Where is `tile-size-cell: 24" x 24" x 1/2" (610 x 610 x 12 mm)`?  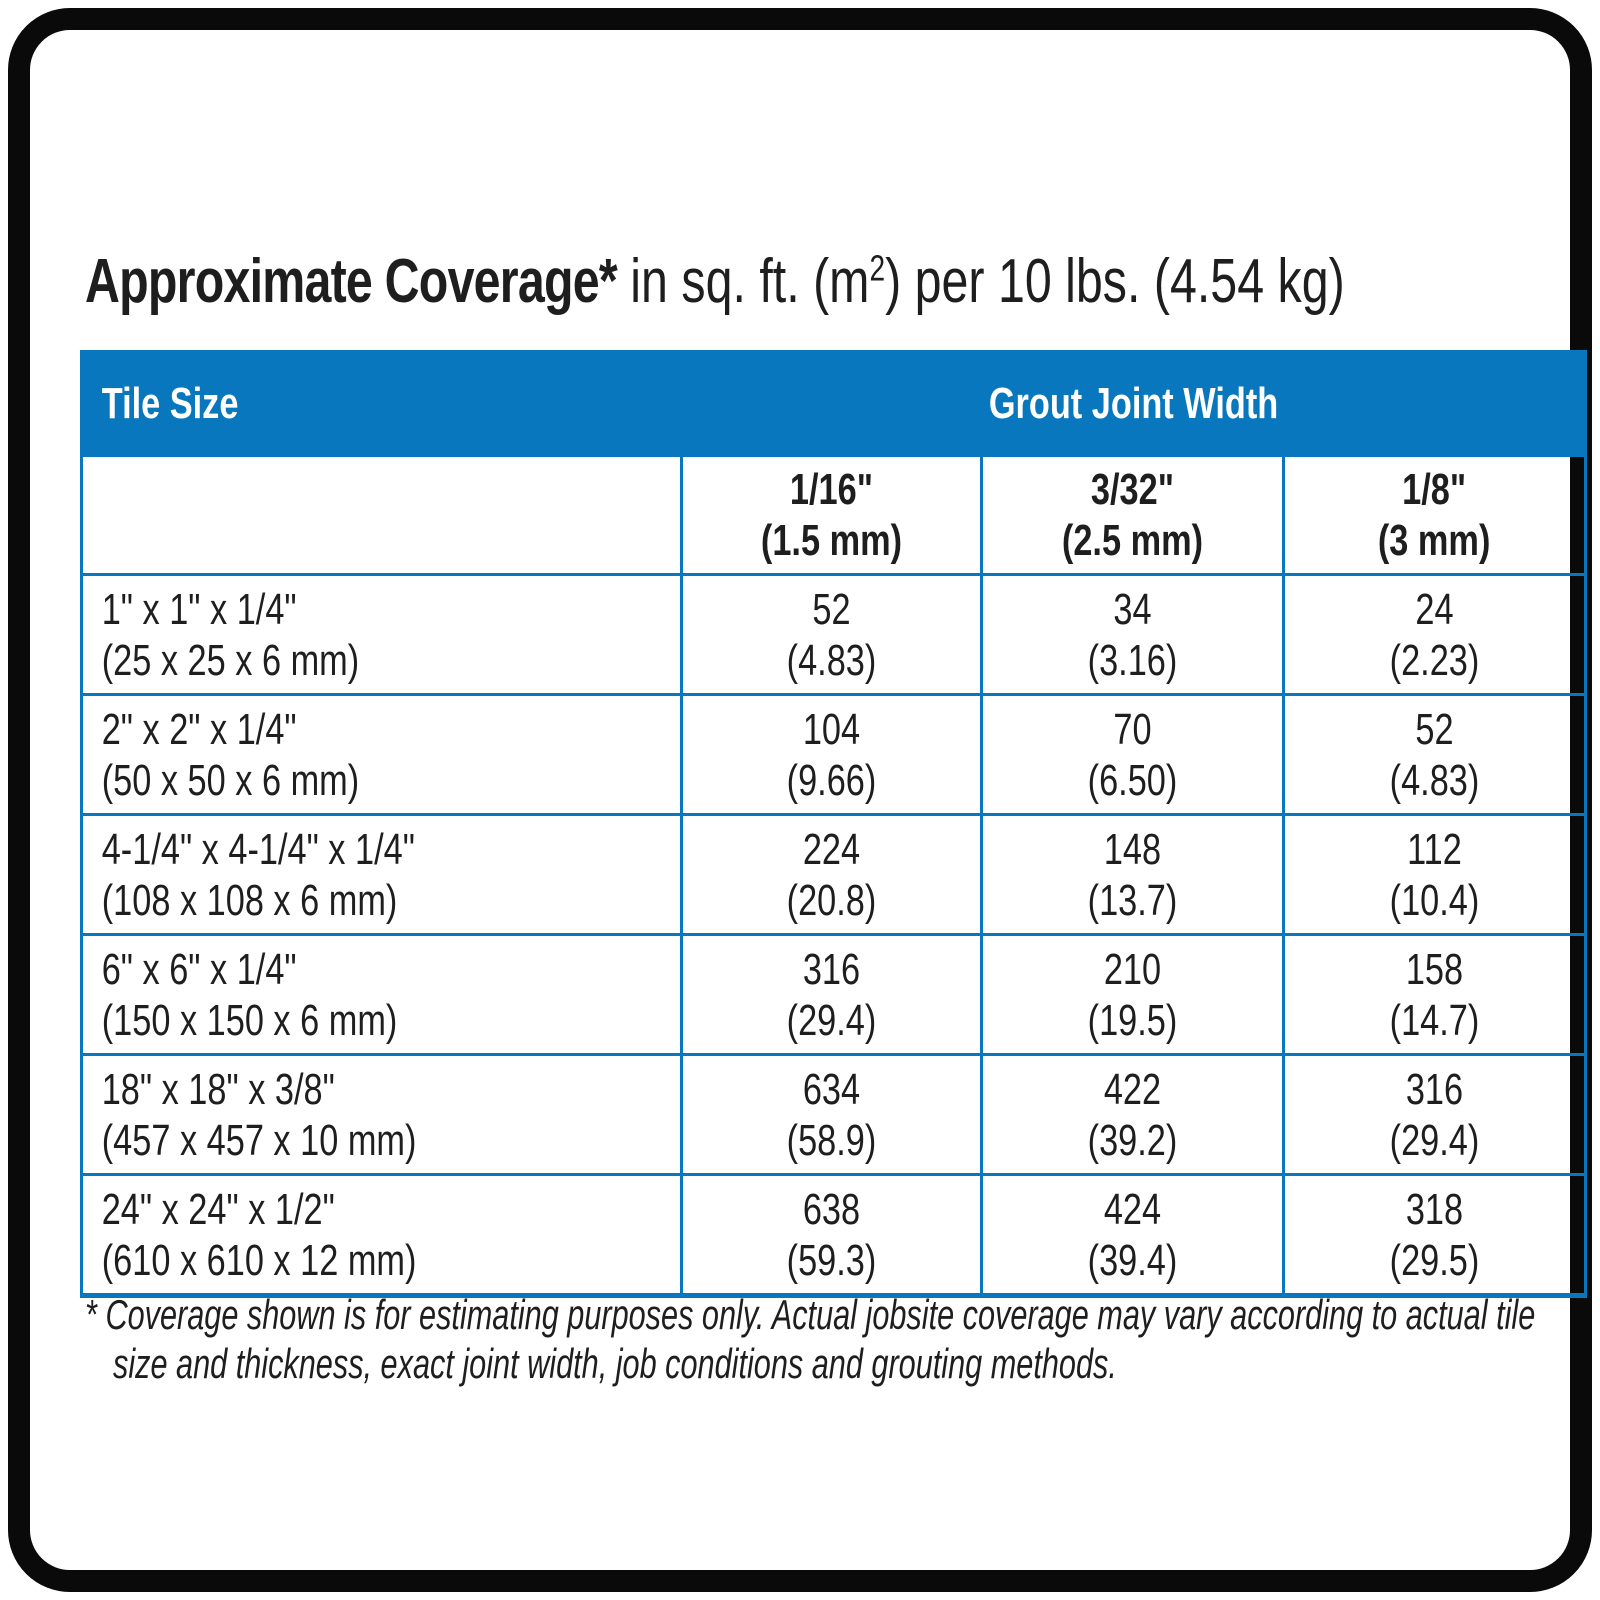
tile-size-cell: 24" x 24" x 1/2" (610 x 610 x 12 mm) is located at coordinates (381, 1235).